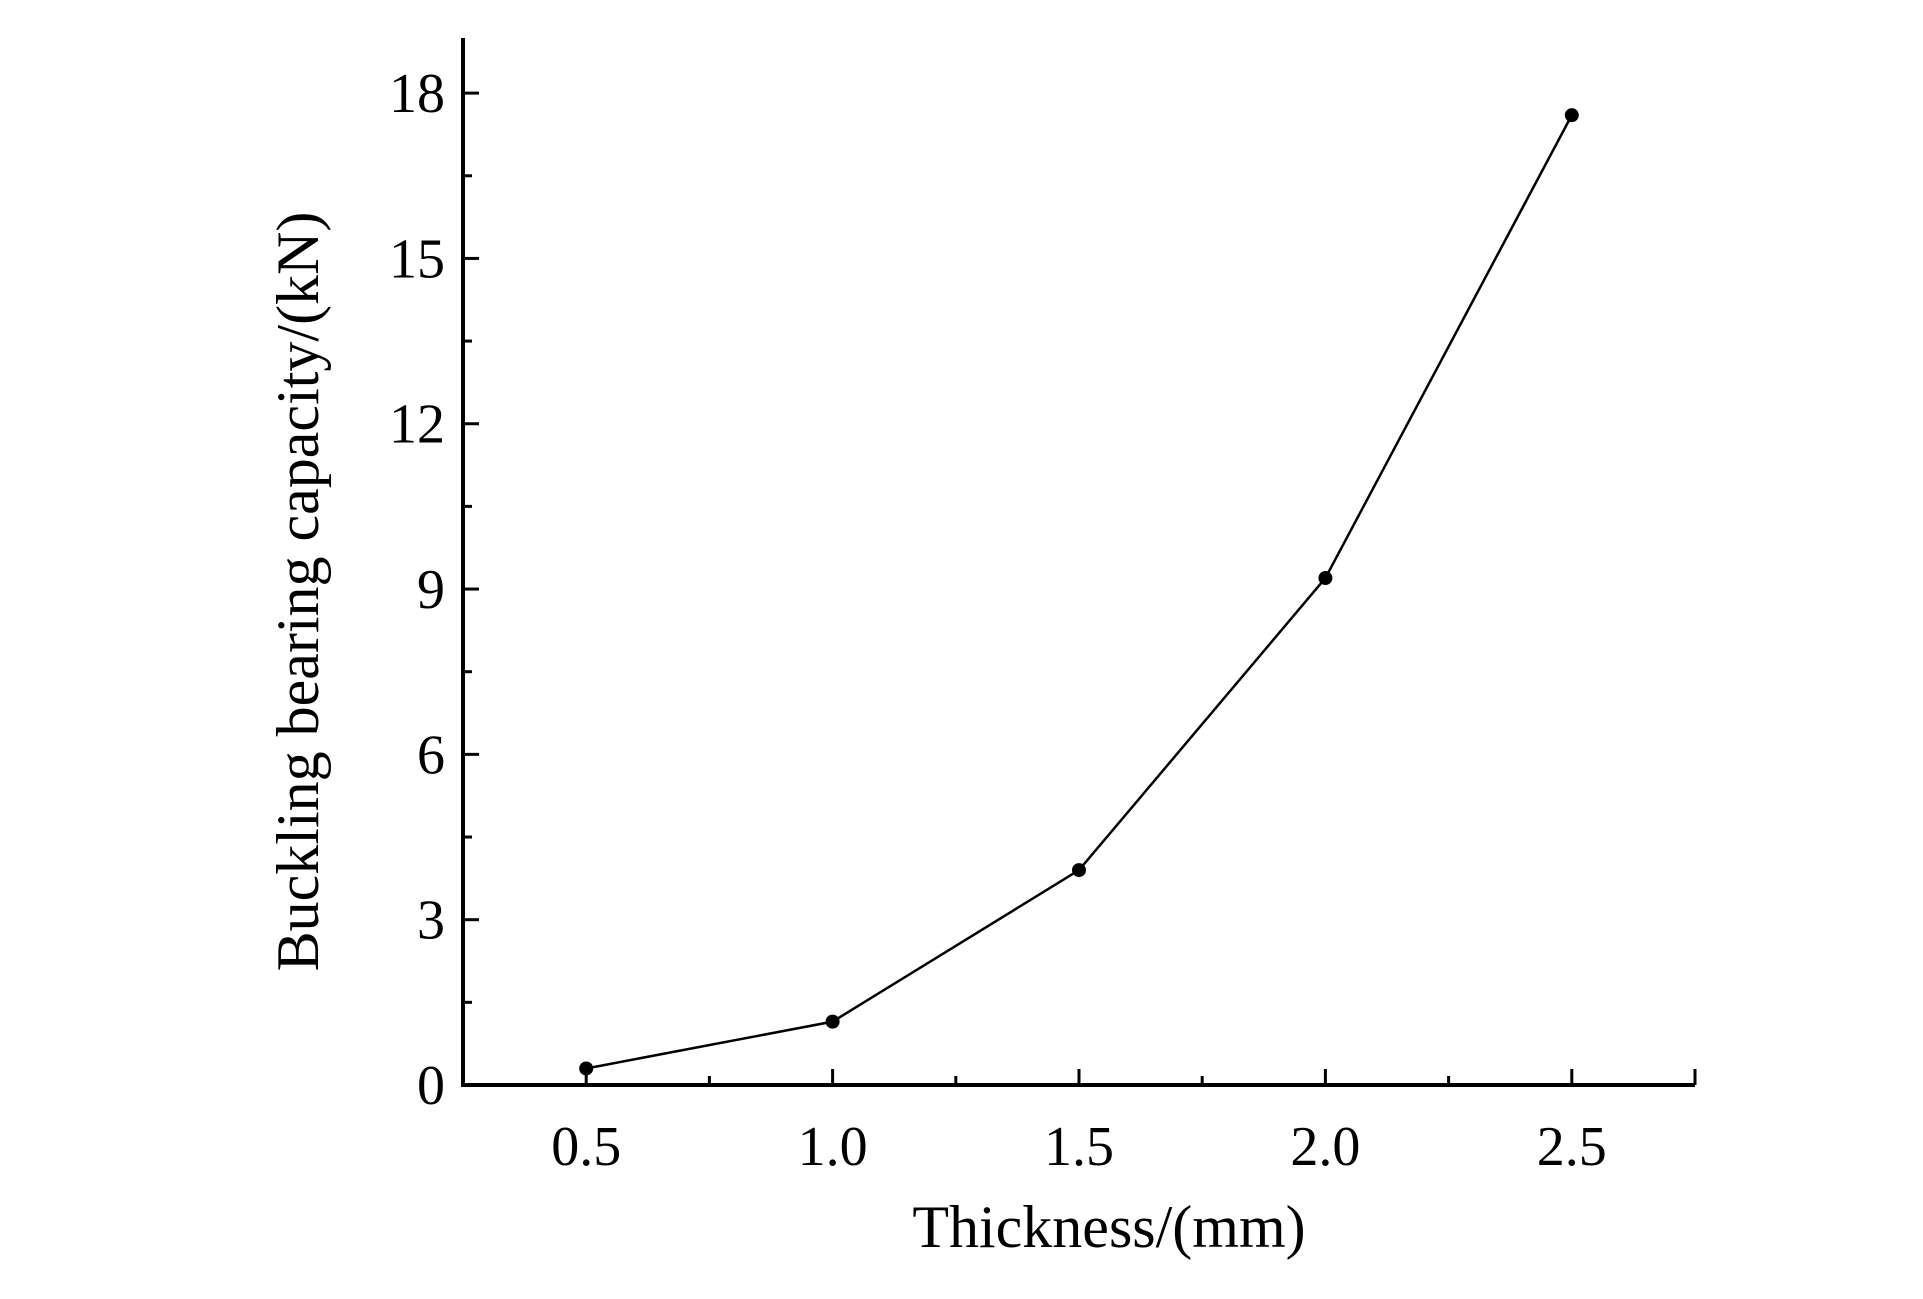  I want to click on x-tick-label: 0.5, so click(586, 1147).